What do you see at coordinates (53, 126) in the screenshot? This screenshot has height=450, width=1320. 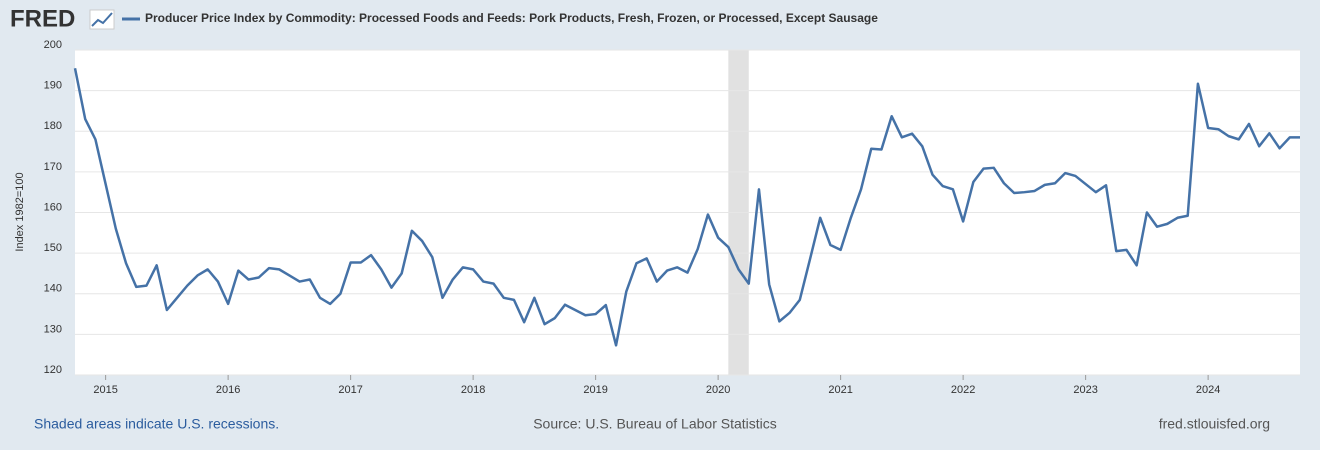 I see `y-tick-label: 180` at bounding box center [53, 126].